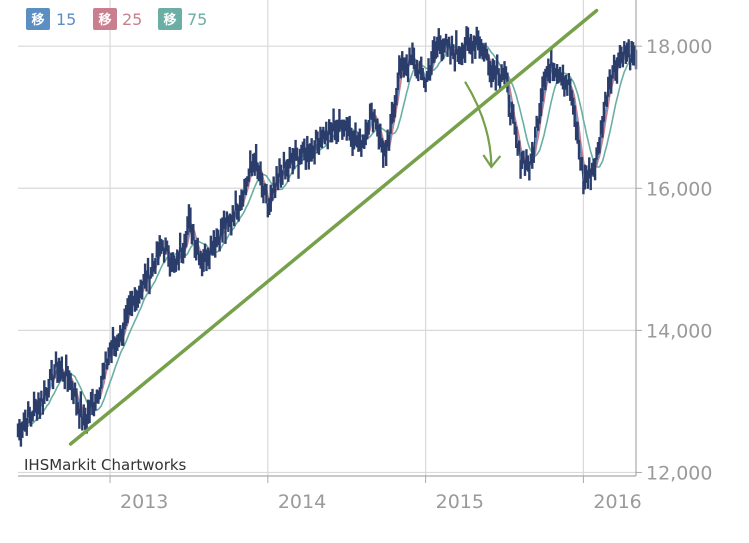 The height and width of the screenshot is (543, 749). I want to click on x-tick-label: 2013, so click(144, 502).